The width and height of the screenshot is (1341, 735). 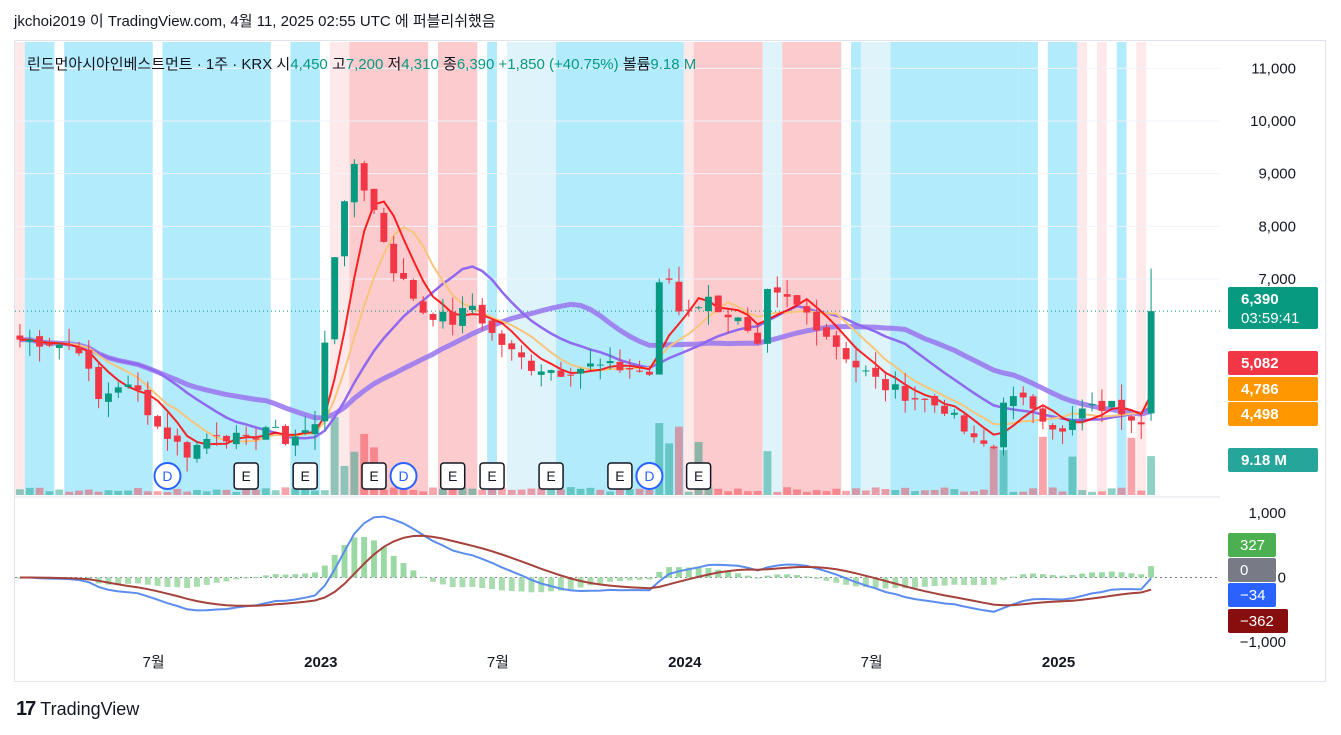 What do you see at coordinates (1260, 363) in the screenshot?
I see `ma-red-tag-text: 5,082` at bounding box center [1260, 363].